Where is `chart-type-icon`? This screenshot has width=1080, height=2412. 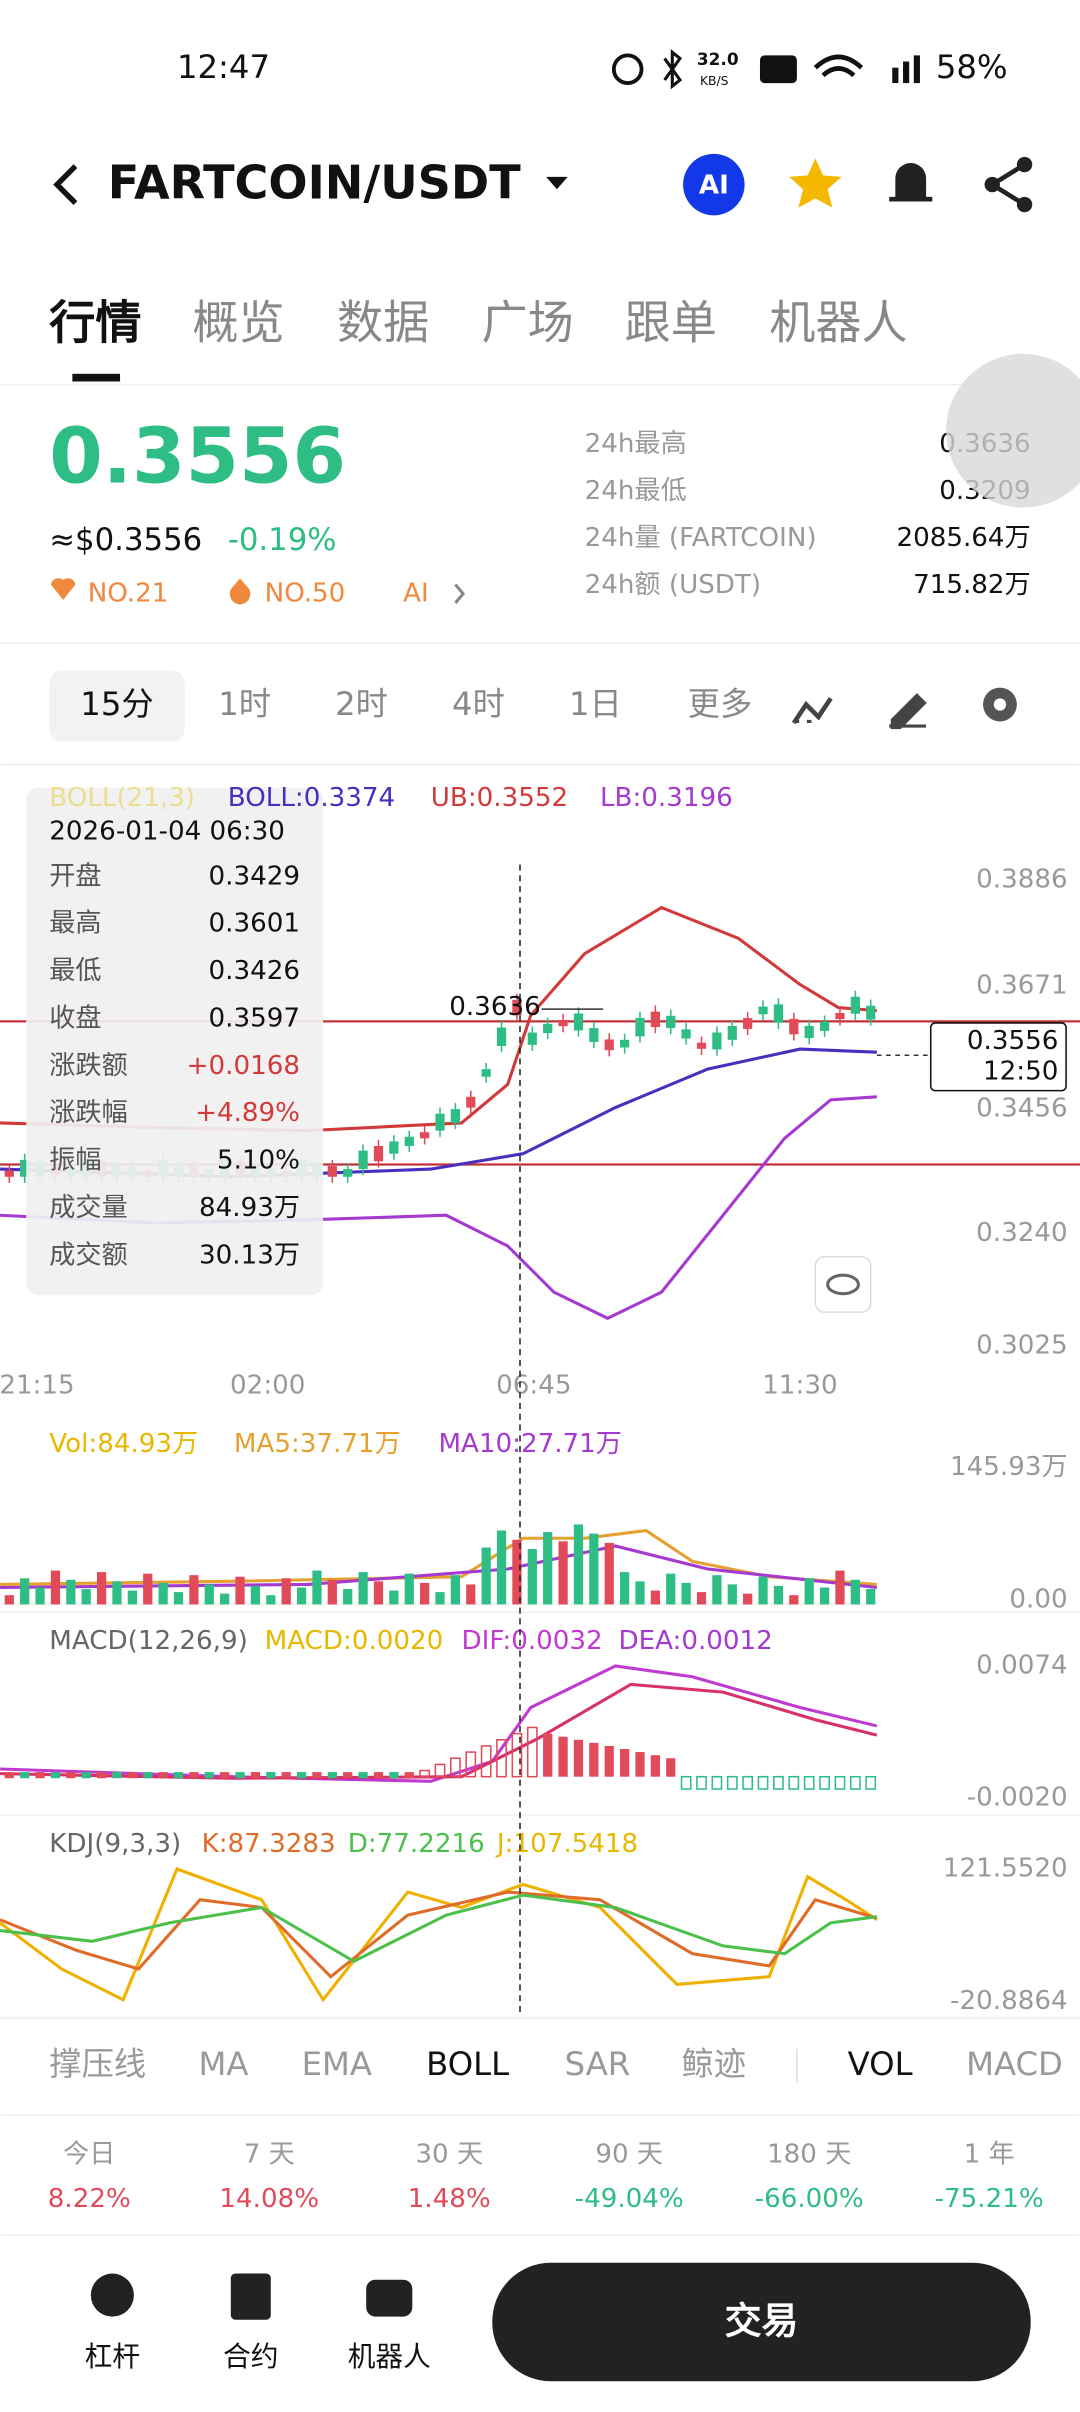 chart-type-icon is located at coordinates (812, 711).